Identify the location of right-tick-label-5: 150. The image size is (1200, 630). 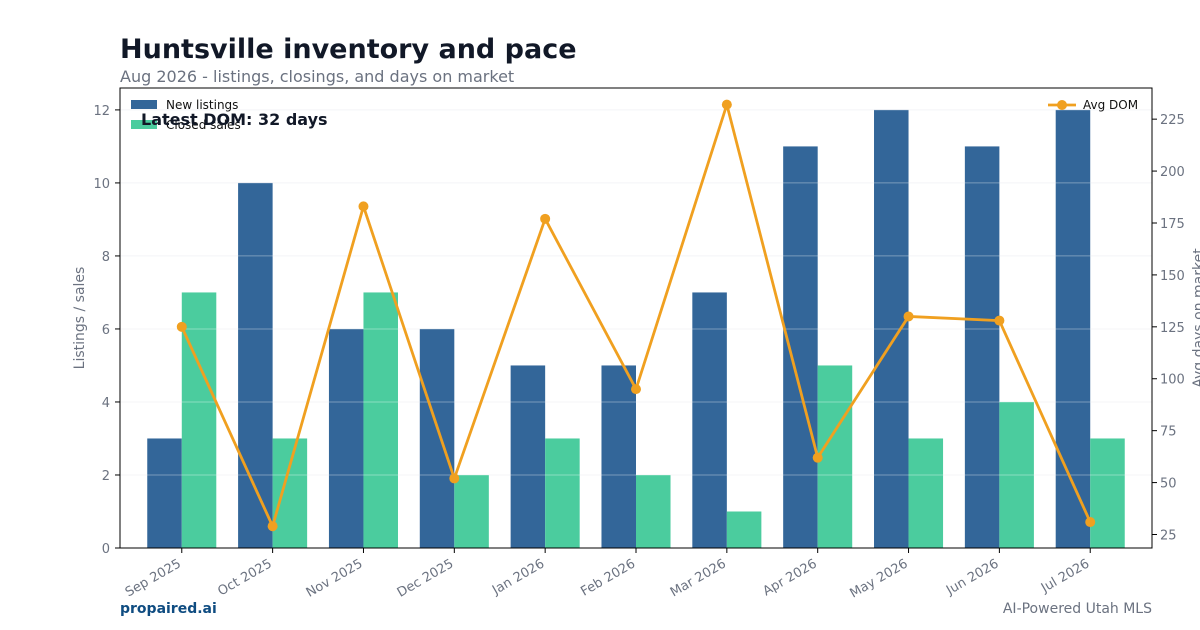
(1172, 276).